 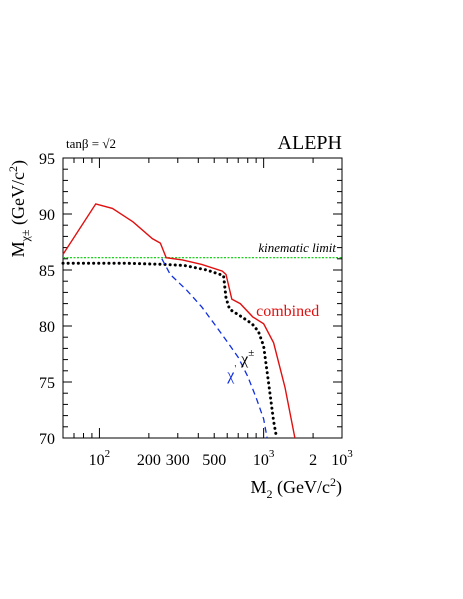 What do you see at coordinates (47, 327) in the screenshot?
I see `y-tick-label: 80` at bounding box center [47, 327].